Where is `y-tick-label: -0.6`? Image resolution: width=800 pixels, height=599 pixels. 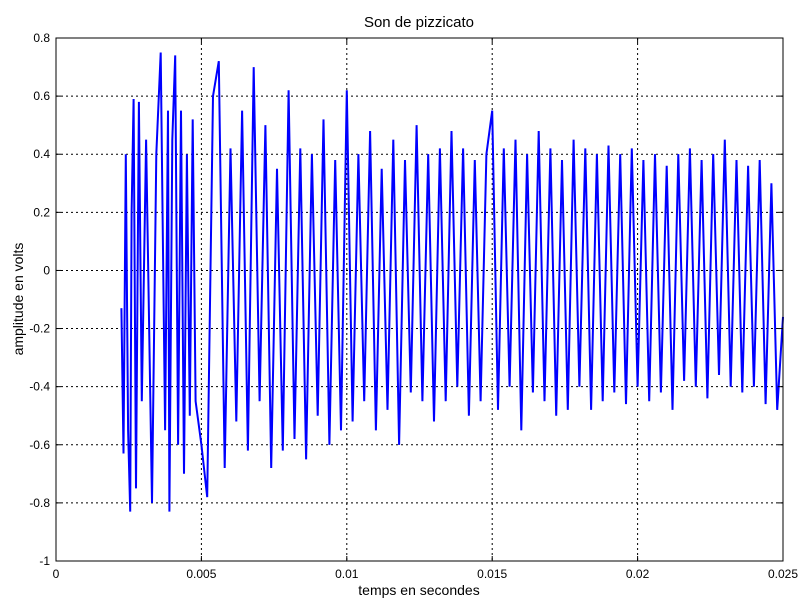
y-tick-label: -0.6 is located at coordinates (39, 445).